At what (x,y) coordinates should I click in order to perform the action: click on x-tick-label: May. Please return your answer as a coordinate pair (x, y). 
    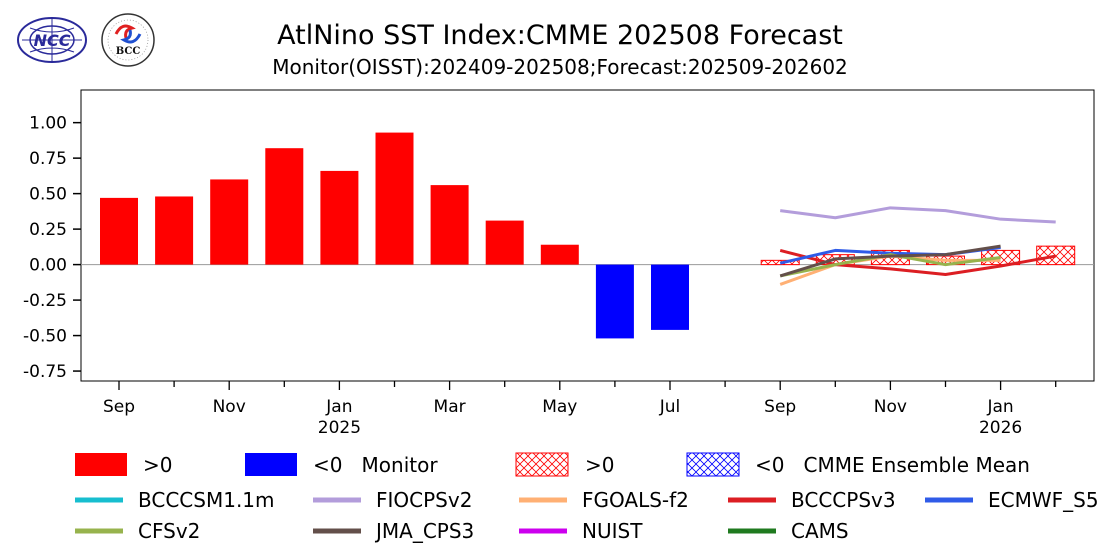
    Looking at the image, I should click on (559, 407).